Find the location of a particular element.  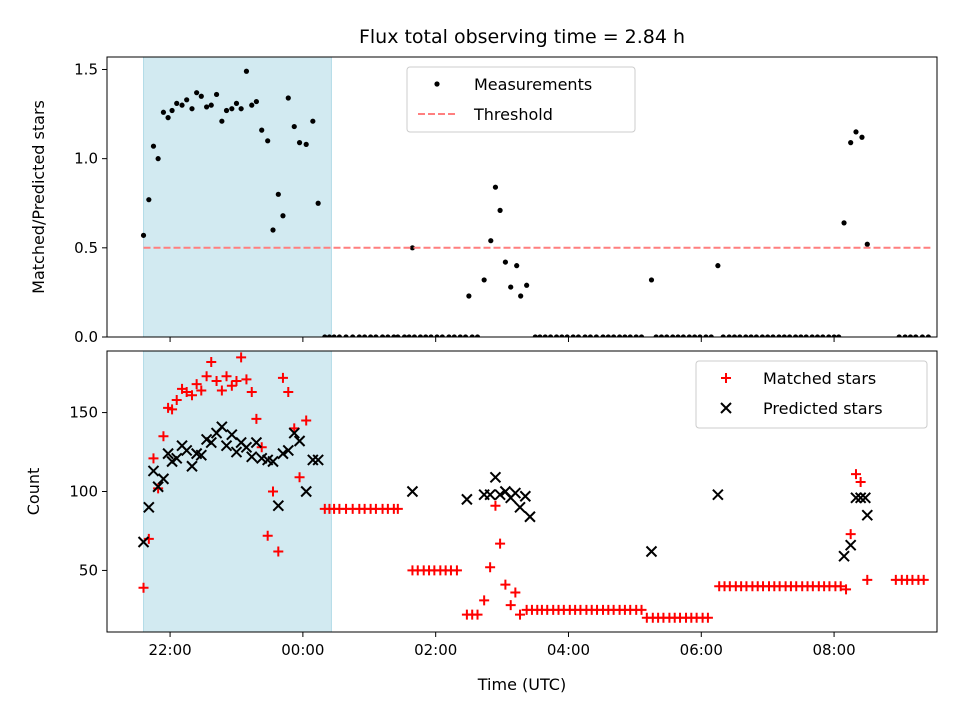

y-axis-label: Count is located at coordinates (33, 492).